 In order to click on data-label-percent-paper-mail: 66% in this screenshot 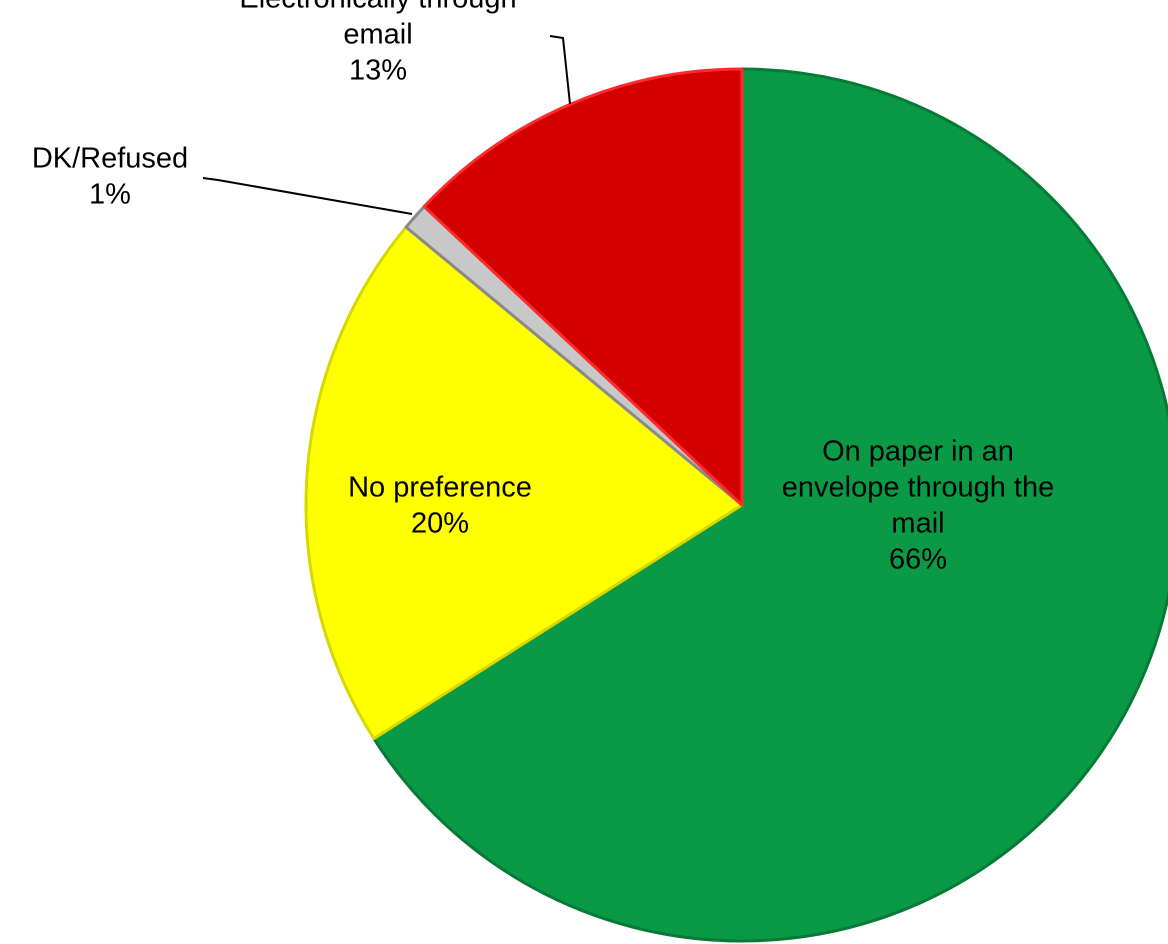, I will do `click(918, 560)`.